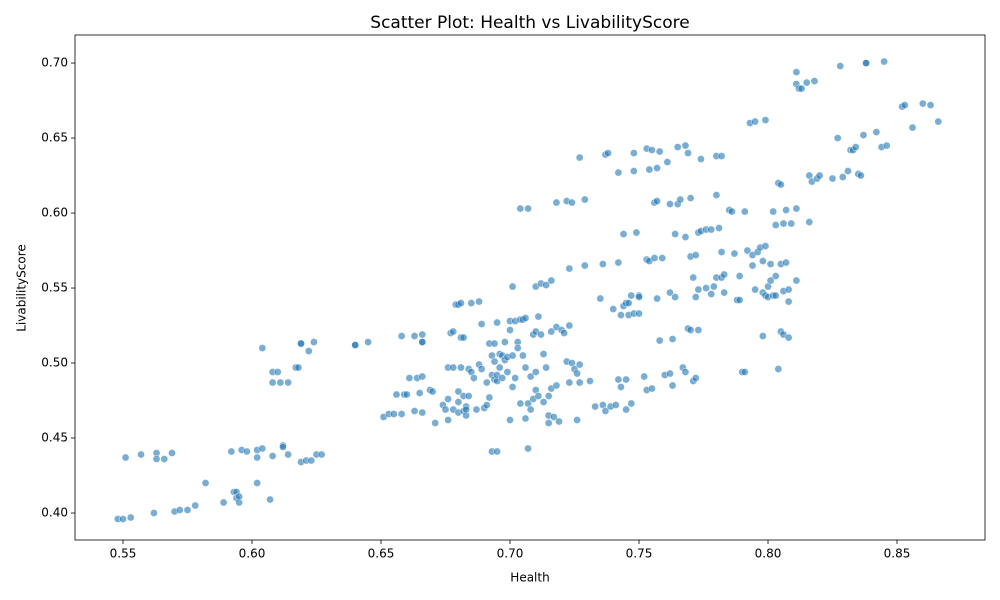 The width and height of the screenshot is (1000, 600). Describe the element at coordinates (381, 554) in the screenshot. I see `x-tick-label: 0.65` at that location.